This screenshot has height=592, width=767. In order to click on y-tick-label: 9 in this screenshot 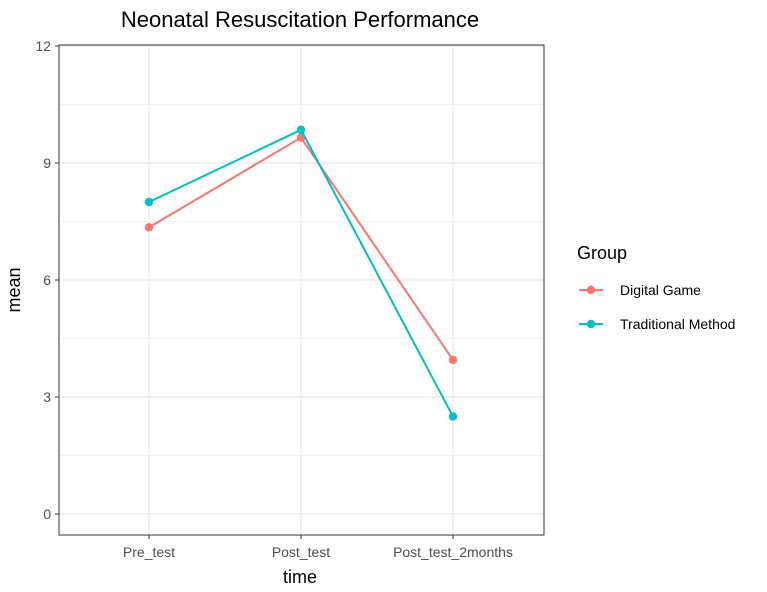, I will do `click(47, 163)`.